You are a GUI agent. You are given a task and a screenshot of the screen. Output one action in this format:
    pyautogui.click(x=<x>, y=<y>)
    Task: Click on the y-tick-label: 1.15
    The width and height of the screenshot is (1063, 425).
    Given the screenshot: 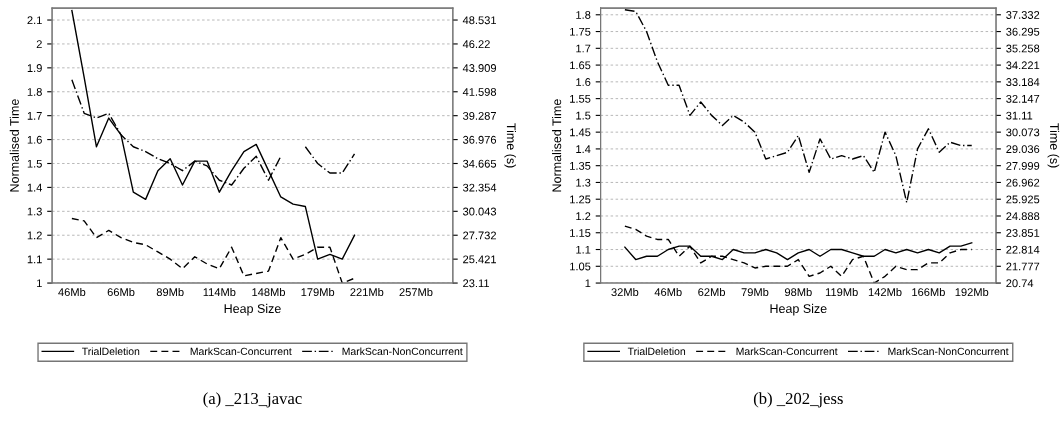 What is the action you would take?
    pyautogui.click(x=580, y=233)
    